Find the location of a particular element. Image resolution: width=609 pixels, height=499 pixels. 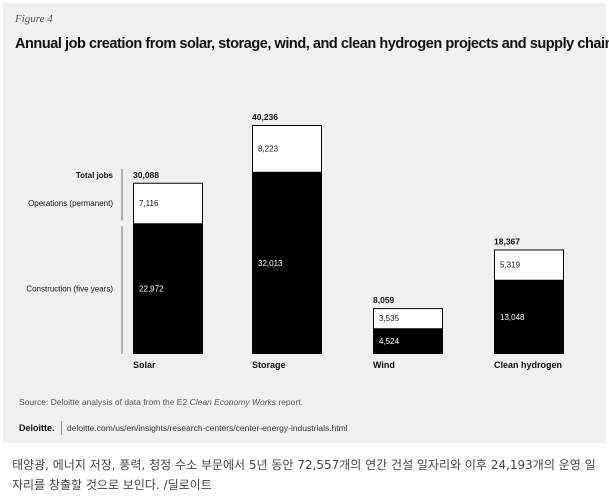

figure-label: Figure 4 is located at coordinates (34, 19).